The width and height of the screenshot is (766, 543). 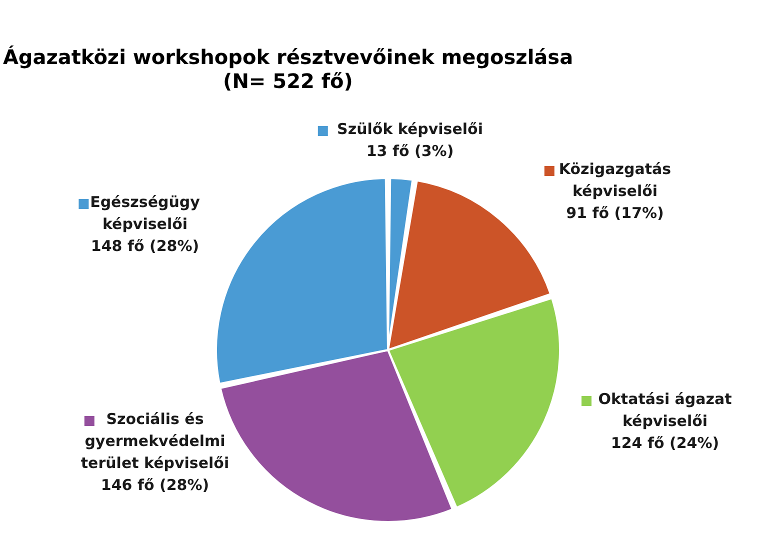 I want to click on legend-label: Szociális és gyermekvédelmi terület képviselői, so click(x=155, y=441).